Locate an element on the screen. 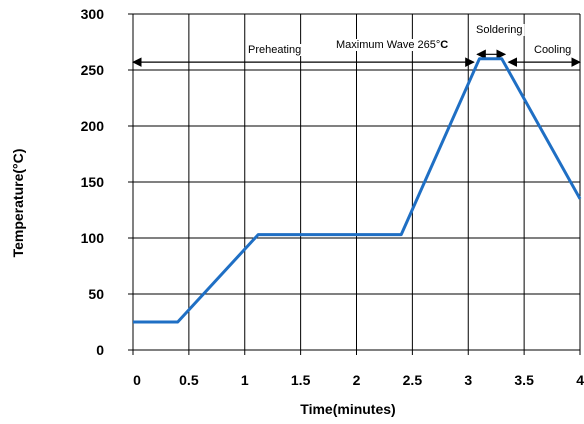  phase-arrows is located at coordinates (356, 58).